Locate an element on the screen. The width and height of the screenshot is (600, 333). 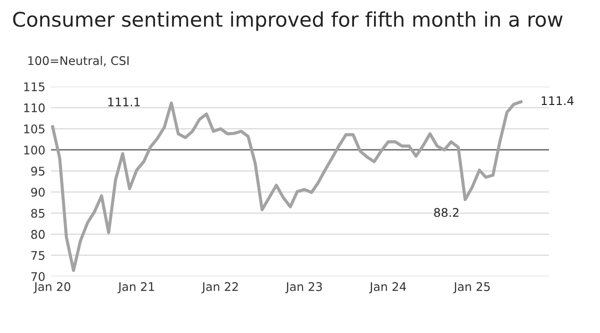
x-tick-label: Jan 20 is located at coordinates (52, 288).